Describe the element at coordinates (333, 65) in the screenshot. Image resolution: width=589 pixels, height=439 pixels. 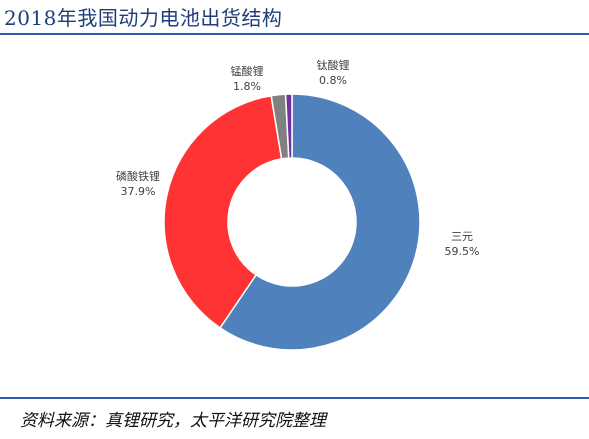
I see `slice-label-4: 钛酸锂` at that location.